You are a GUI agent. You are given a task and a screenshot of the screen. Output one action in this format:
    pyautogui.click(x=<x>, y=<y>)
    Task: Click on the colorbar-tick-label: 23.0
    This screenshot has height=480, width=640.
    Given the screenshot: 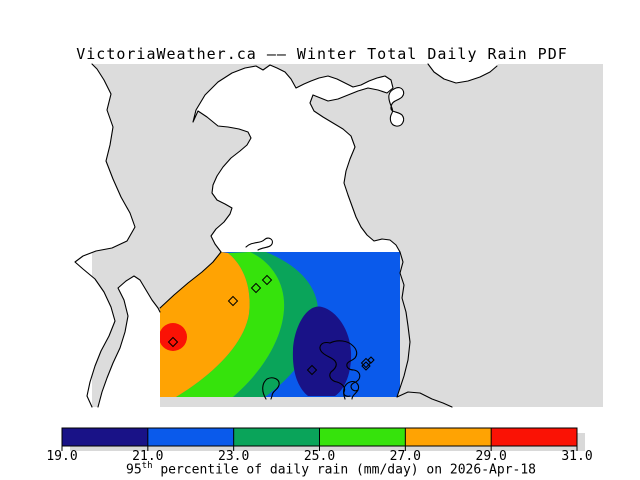 What is the action you would take?
    pyautogui.click(x=234, y=456)
    